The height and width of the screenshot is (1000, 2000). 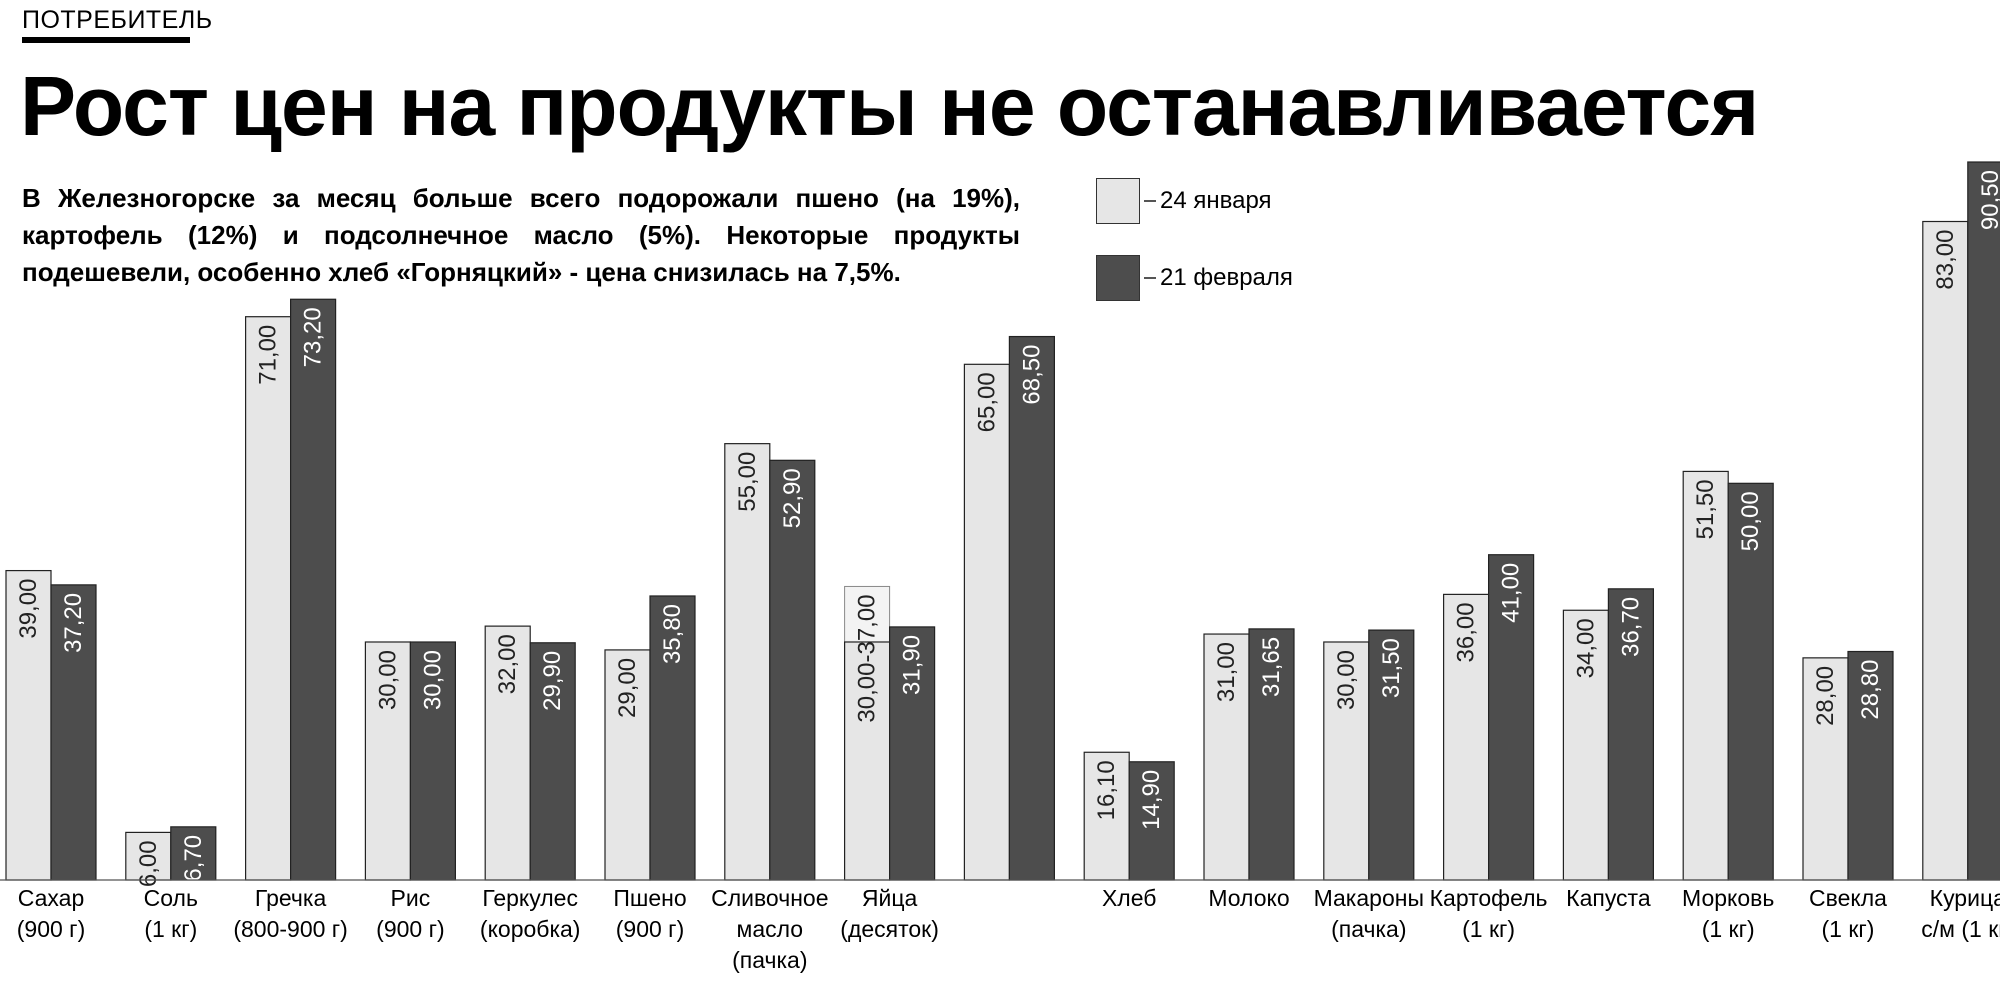 I want to click on page-title: Рост цен на продукты не останавливается, so click(x=889, y=106).